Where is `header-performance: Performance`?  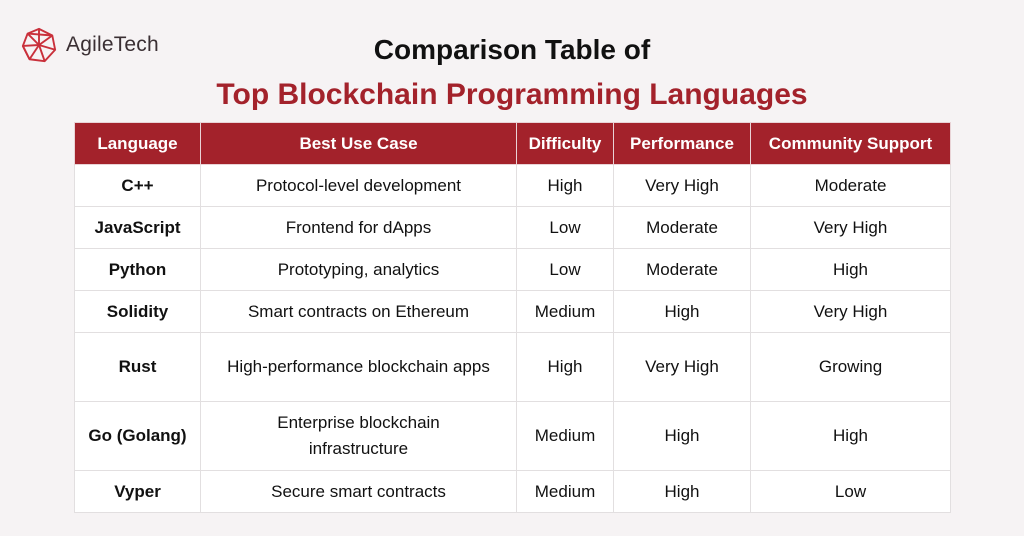
header-performance: Performance is located at coordinates (682, 143).